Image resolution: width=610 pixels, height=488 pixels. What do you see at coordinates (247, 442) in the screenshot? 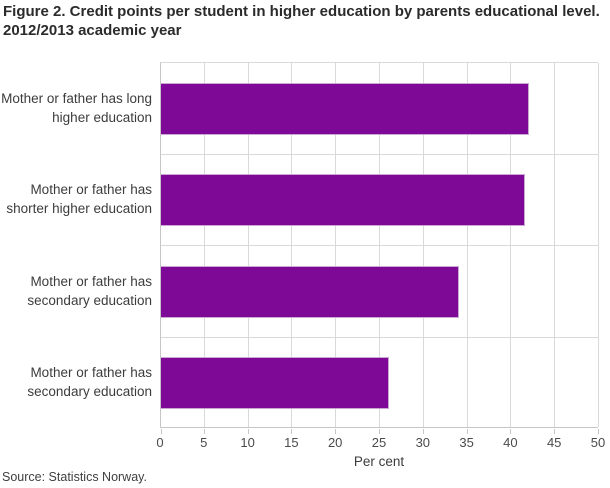
I see `x-tick-label: 10` at bounding box center [247, 442].